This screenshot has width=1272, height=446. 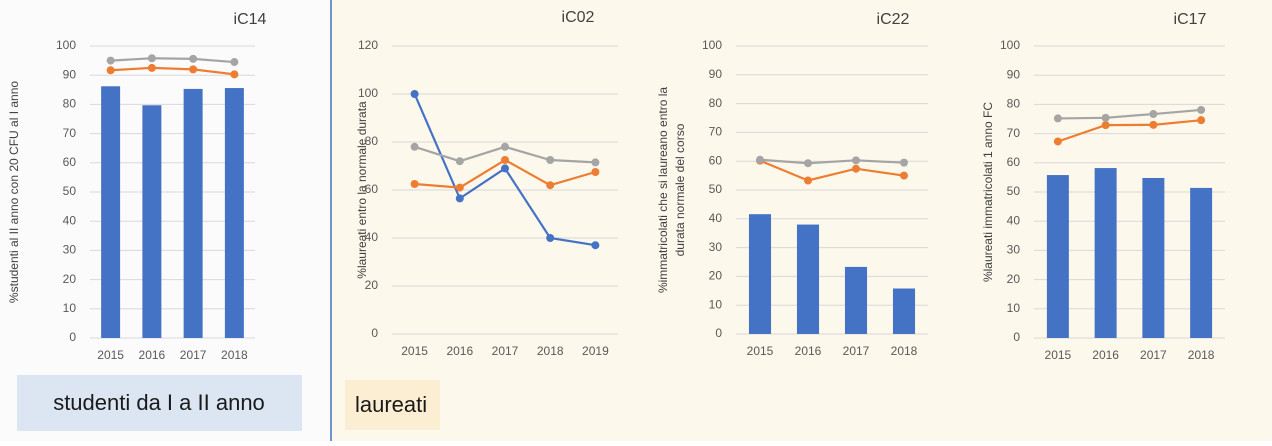 I want to click on panel-label: laureati, so click(x=391, y=404).